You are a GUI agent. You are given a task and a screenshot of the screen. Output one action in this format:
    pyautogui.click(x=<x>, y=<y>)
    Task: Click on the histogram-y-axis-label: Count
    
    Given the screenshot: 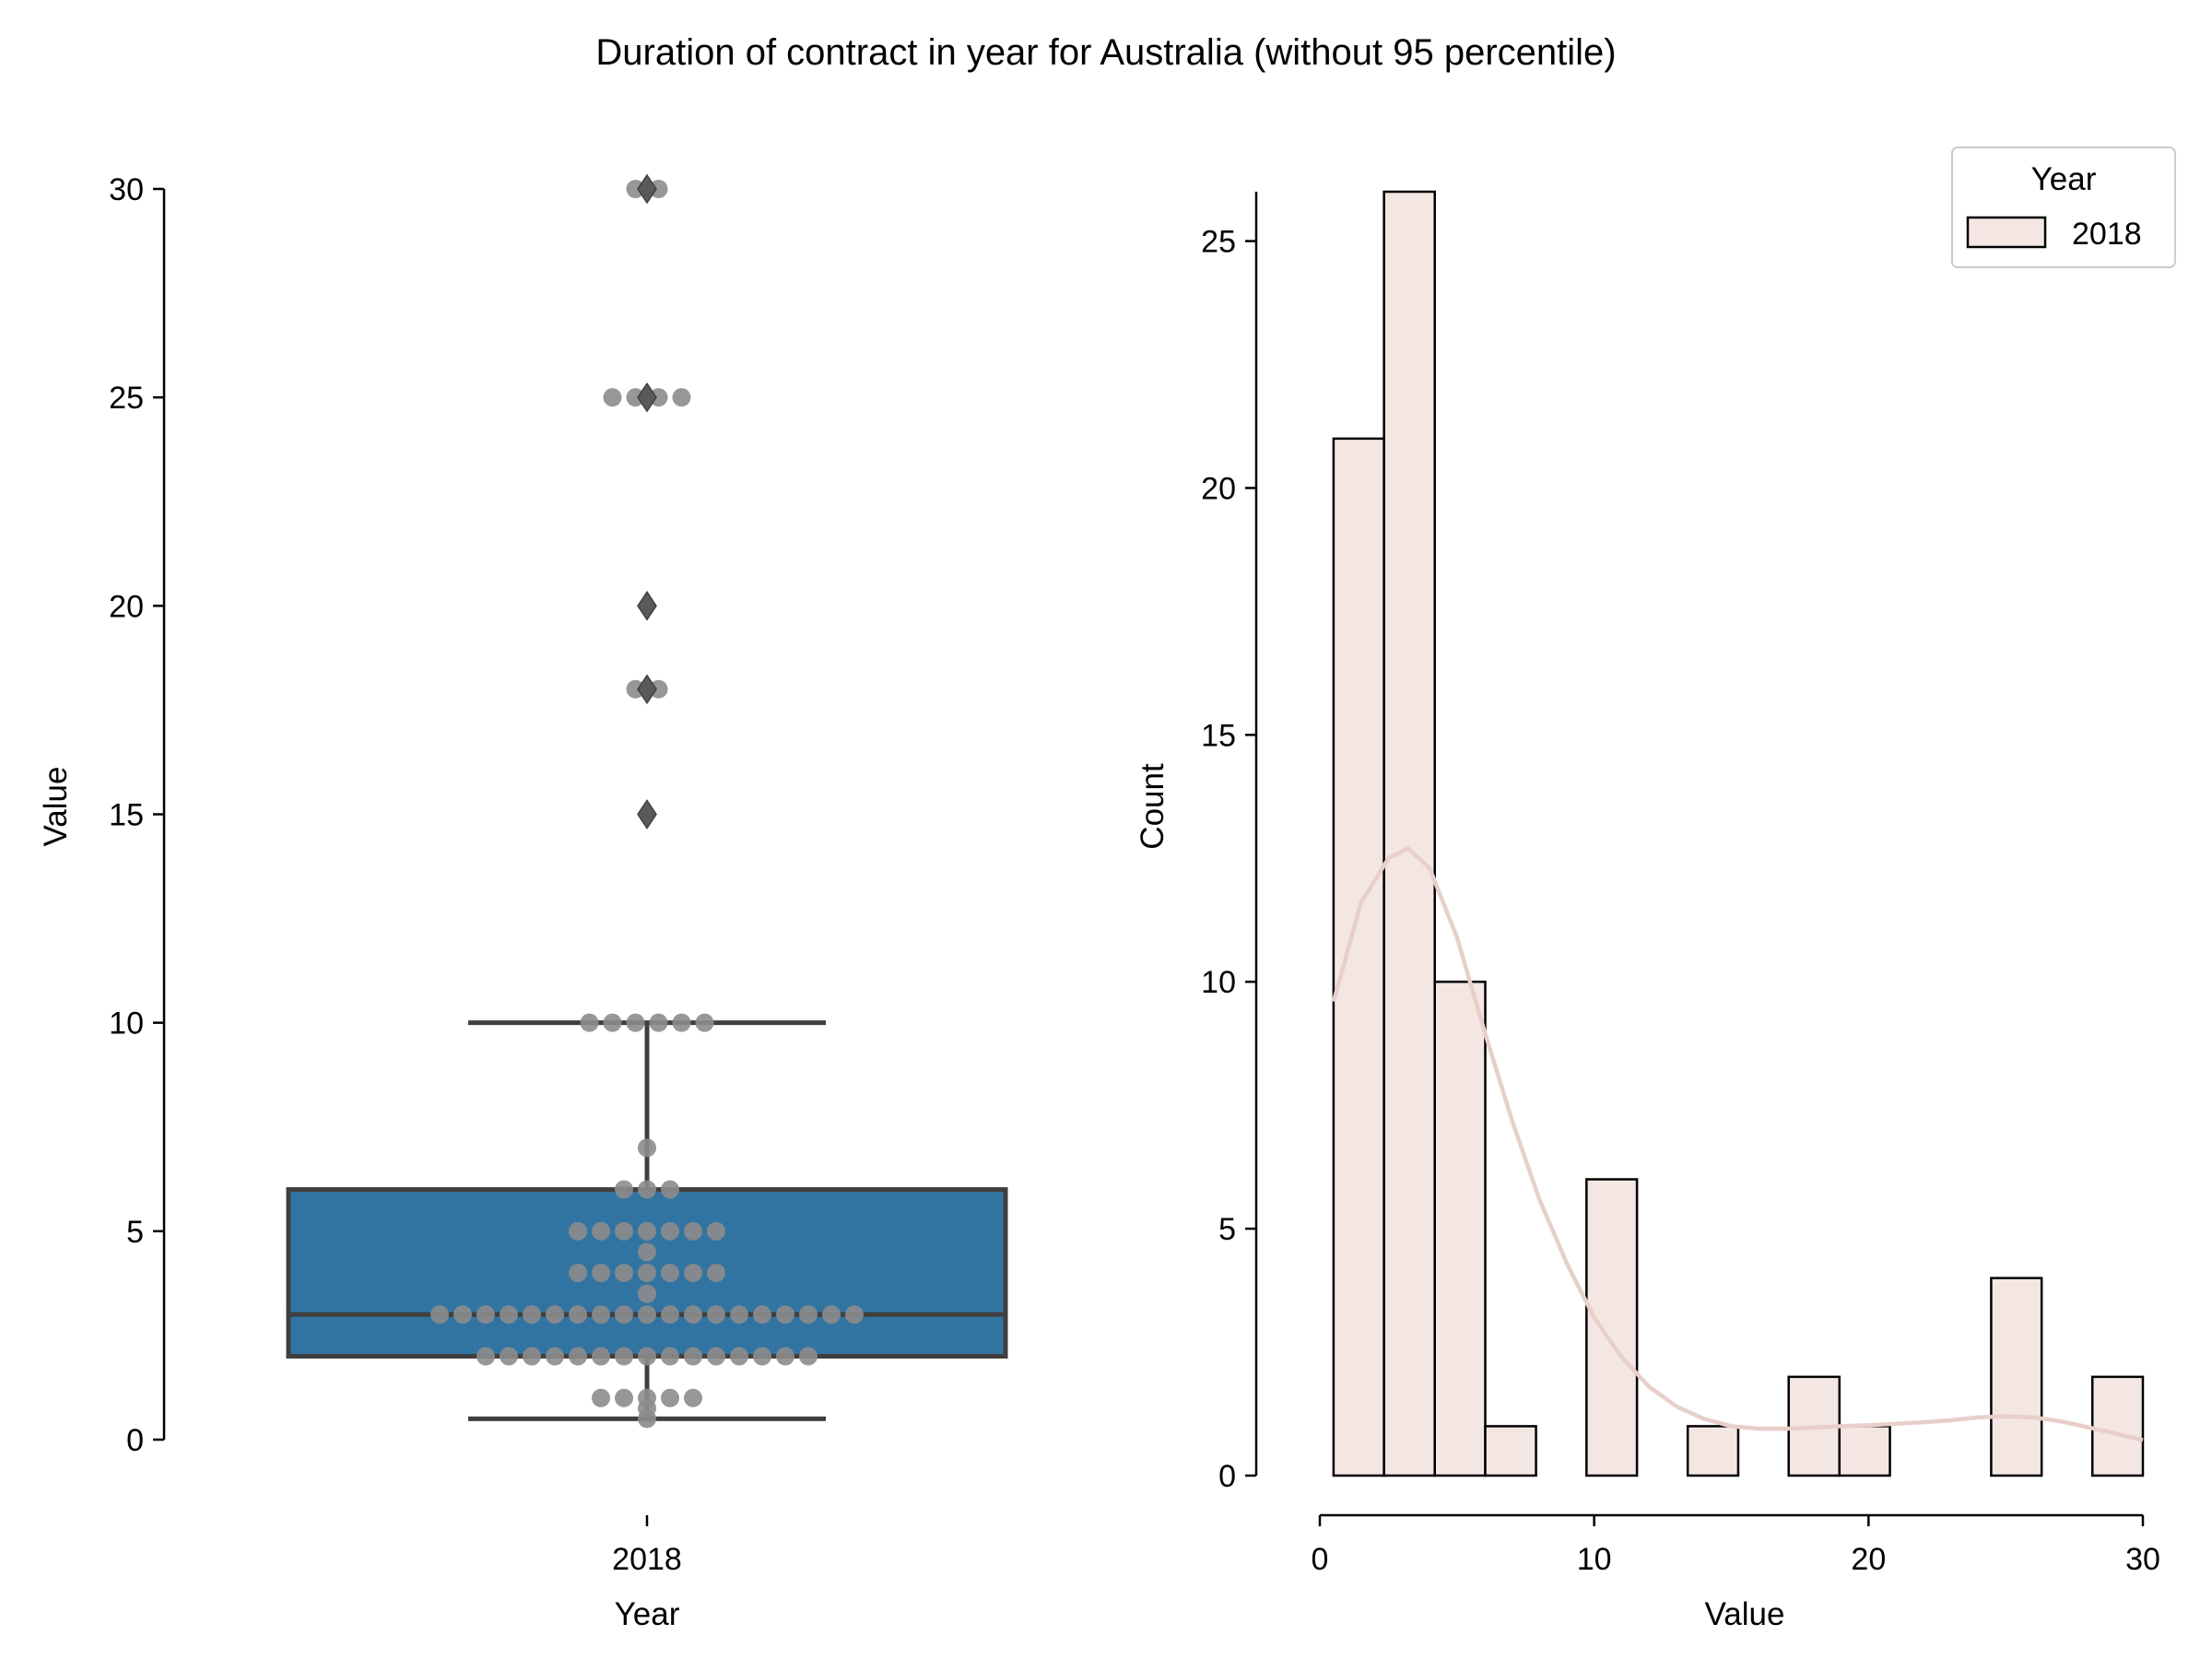 What is the action you would take?
    pyautogui.click(x=1153, y=806)
    